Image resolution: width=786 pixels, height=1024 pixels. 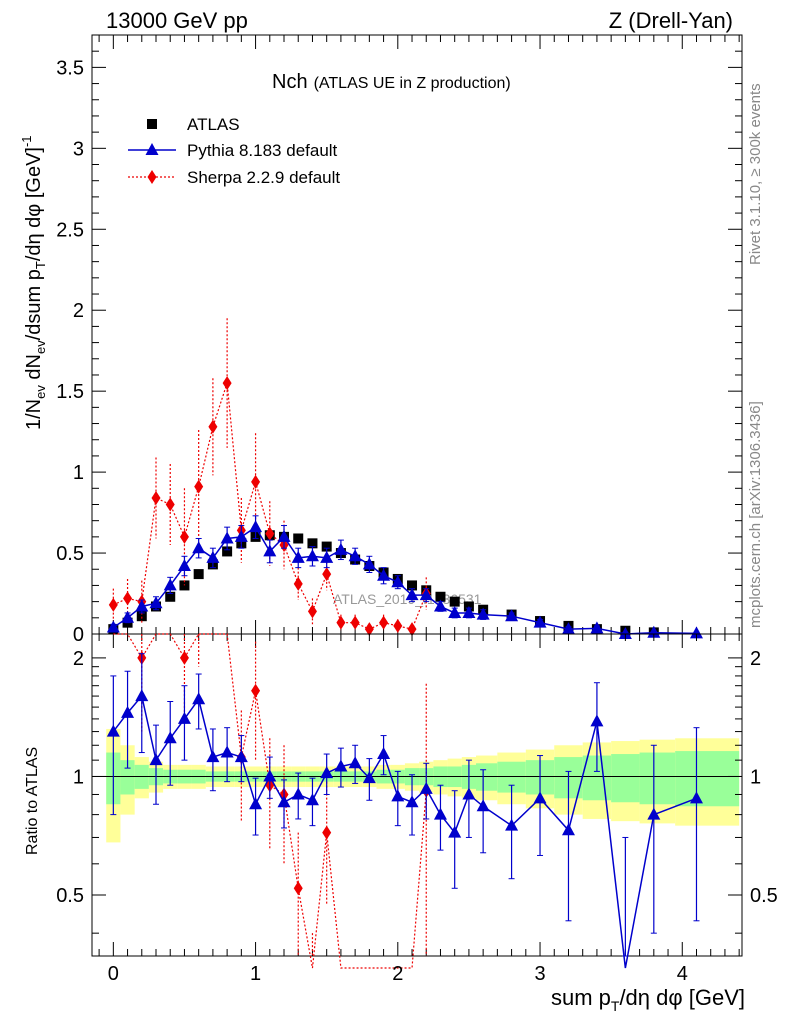 I want to click on x-tick-label: 1, so click(x=255, y=974).